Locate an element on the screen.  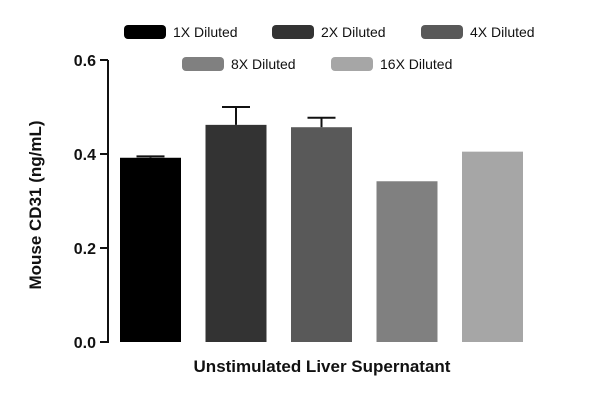
error-bar-1x-diluted is located at coordinates (150, 156).